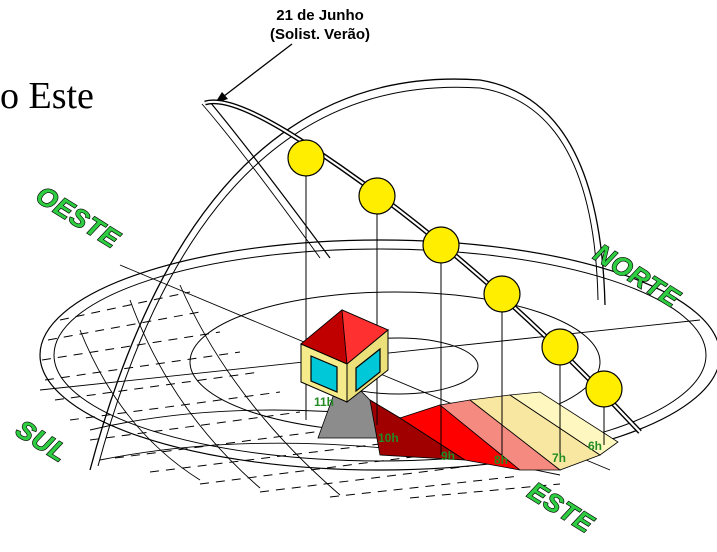 Image resolution: width=717 pixels, height=552 pixels. What do you see at coordinates (42, 441) in the screenshot?
I see `direction-sul: SUL` at bounding box center [42, 441].